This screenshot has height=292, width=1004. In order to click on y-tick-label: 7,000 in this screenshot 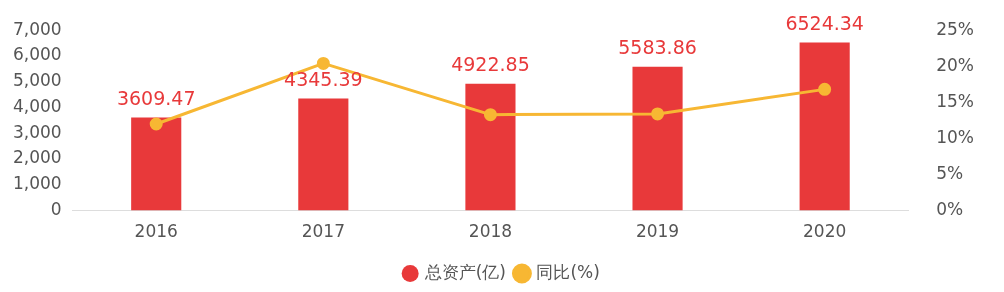, I will do `click(37, 28)`.